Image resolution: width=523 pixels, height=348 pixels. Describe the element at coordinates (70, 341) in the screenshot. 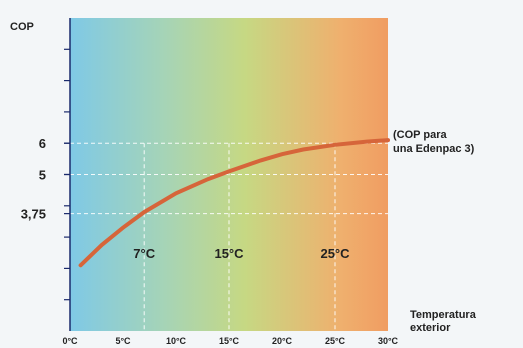

I see `x-tick-label: 0°C` at that location.